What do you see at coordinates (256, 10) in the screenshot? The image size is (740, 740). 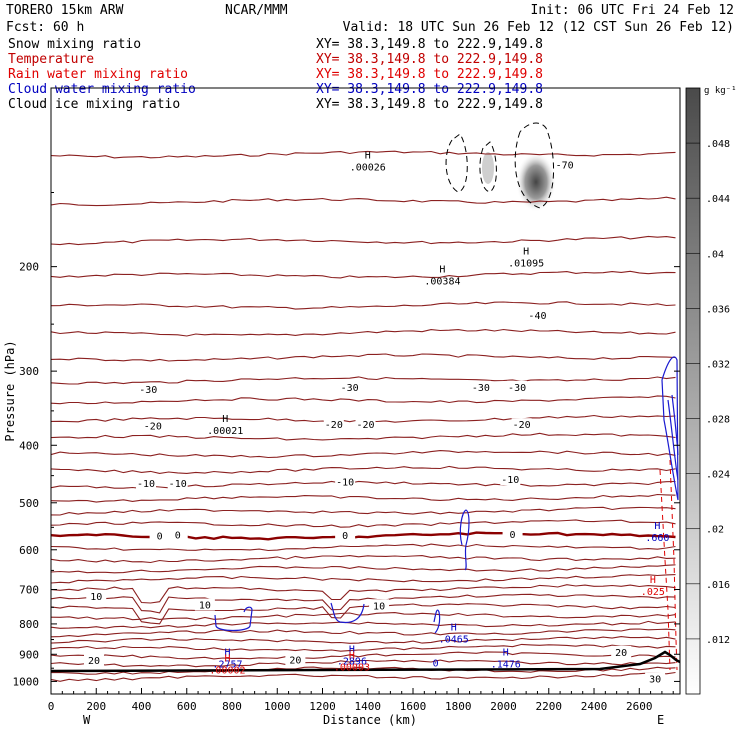 I see `org-label: NCAR/MMM` at bounding box center [256, 10].